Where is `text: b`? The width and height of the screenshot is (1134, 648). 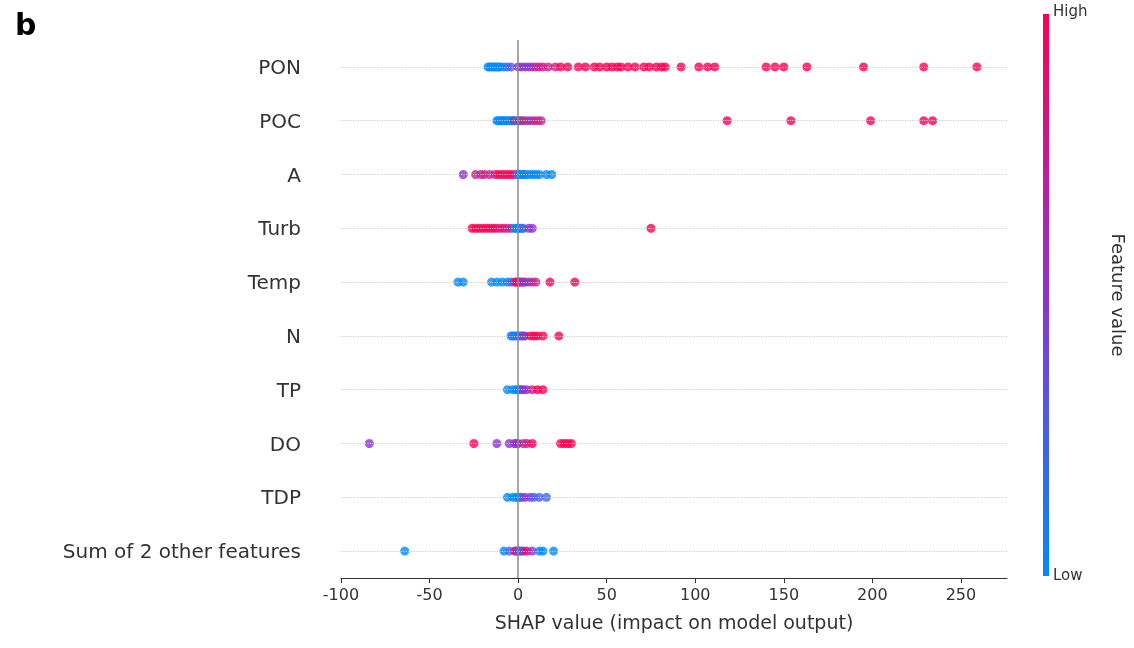 text: b is located at coordinates (26, 24).